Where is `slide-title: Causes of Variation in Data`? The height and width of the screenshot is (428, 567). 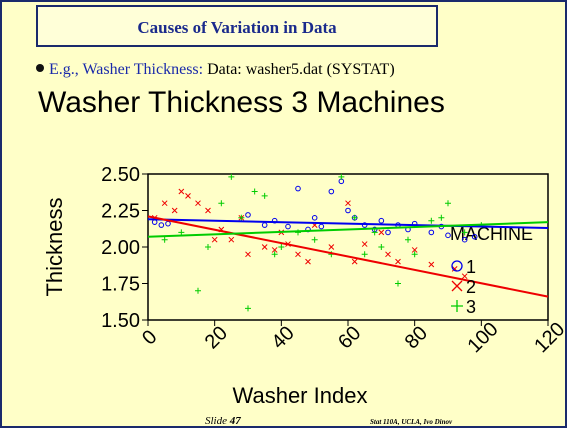
slide-title: Causes of Variation in Data is located at coordinates (237, 27).